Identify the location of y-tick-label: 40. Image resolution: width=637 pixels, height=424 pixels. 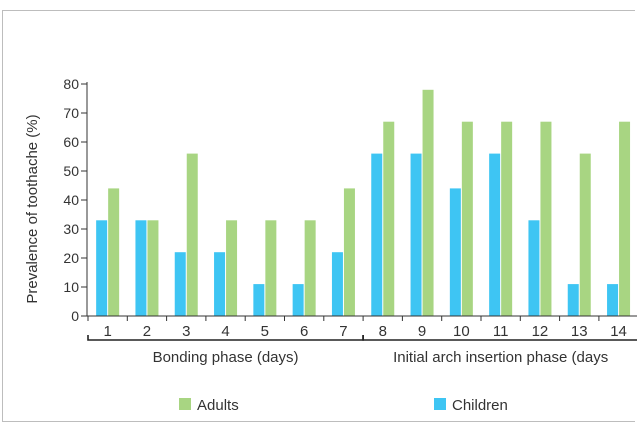
(71, 200).